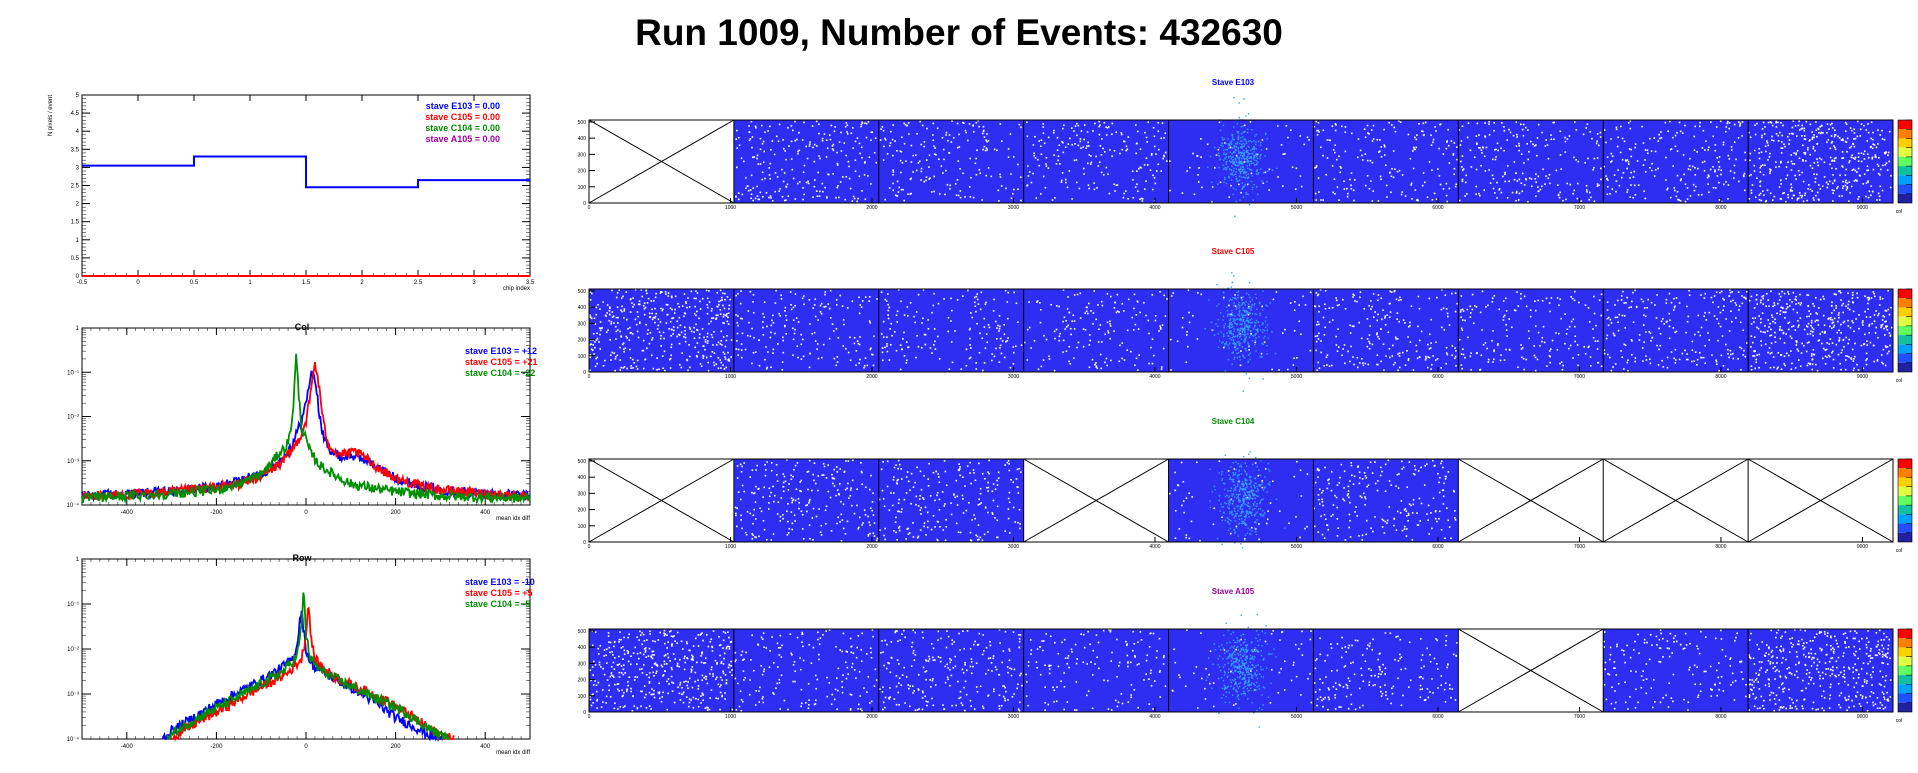  I want to click on y-tick-label: 2, so click(78, 205).